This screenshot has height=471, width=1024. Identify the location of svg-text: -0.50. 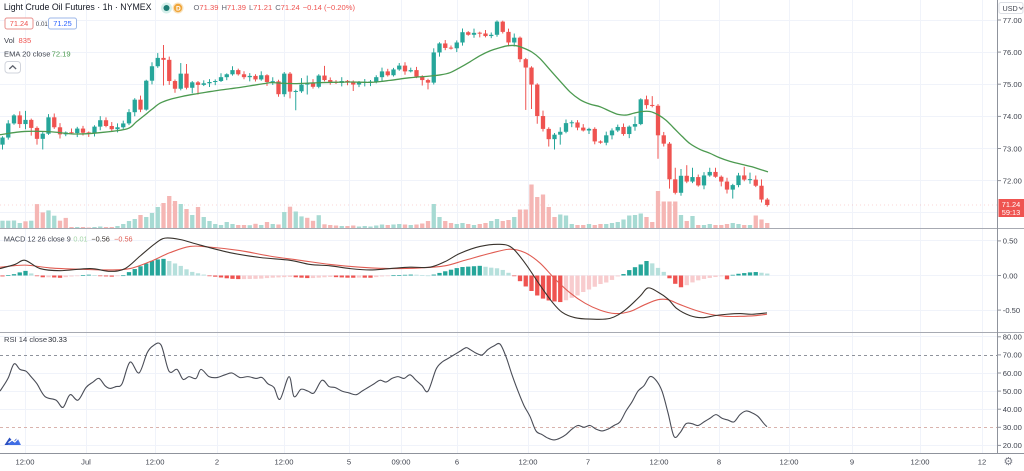
(1011, 310).